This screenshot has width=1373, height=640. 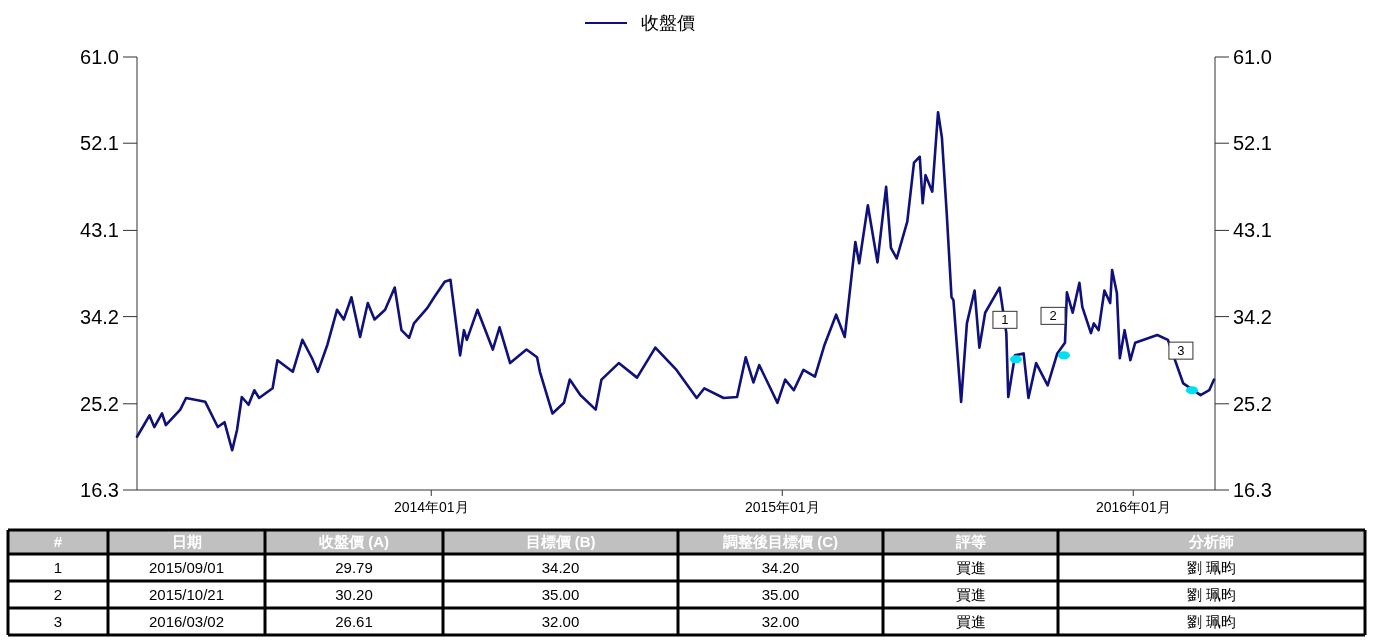 I want to click on y2-tick-label: 52.1, so click(x=1252, y=143).